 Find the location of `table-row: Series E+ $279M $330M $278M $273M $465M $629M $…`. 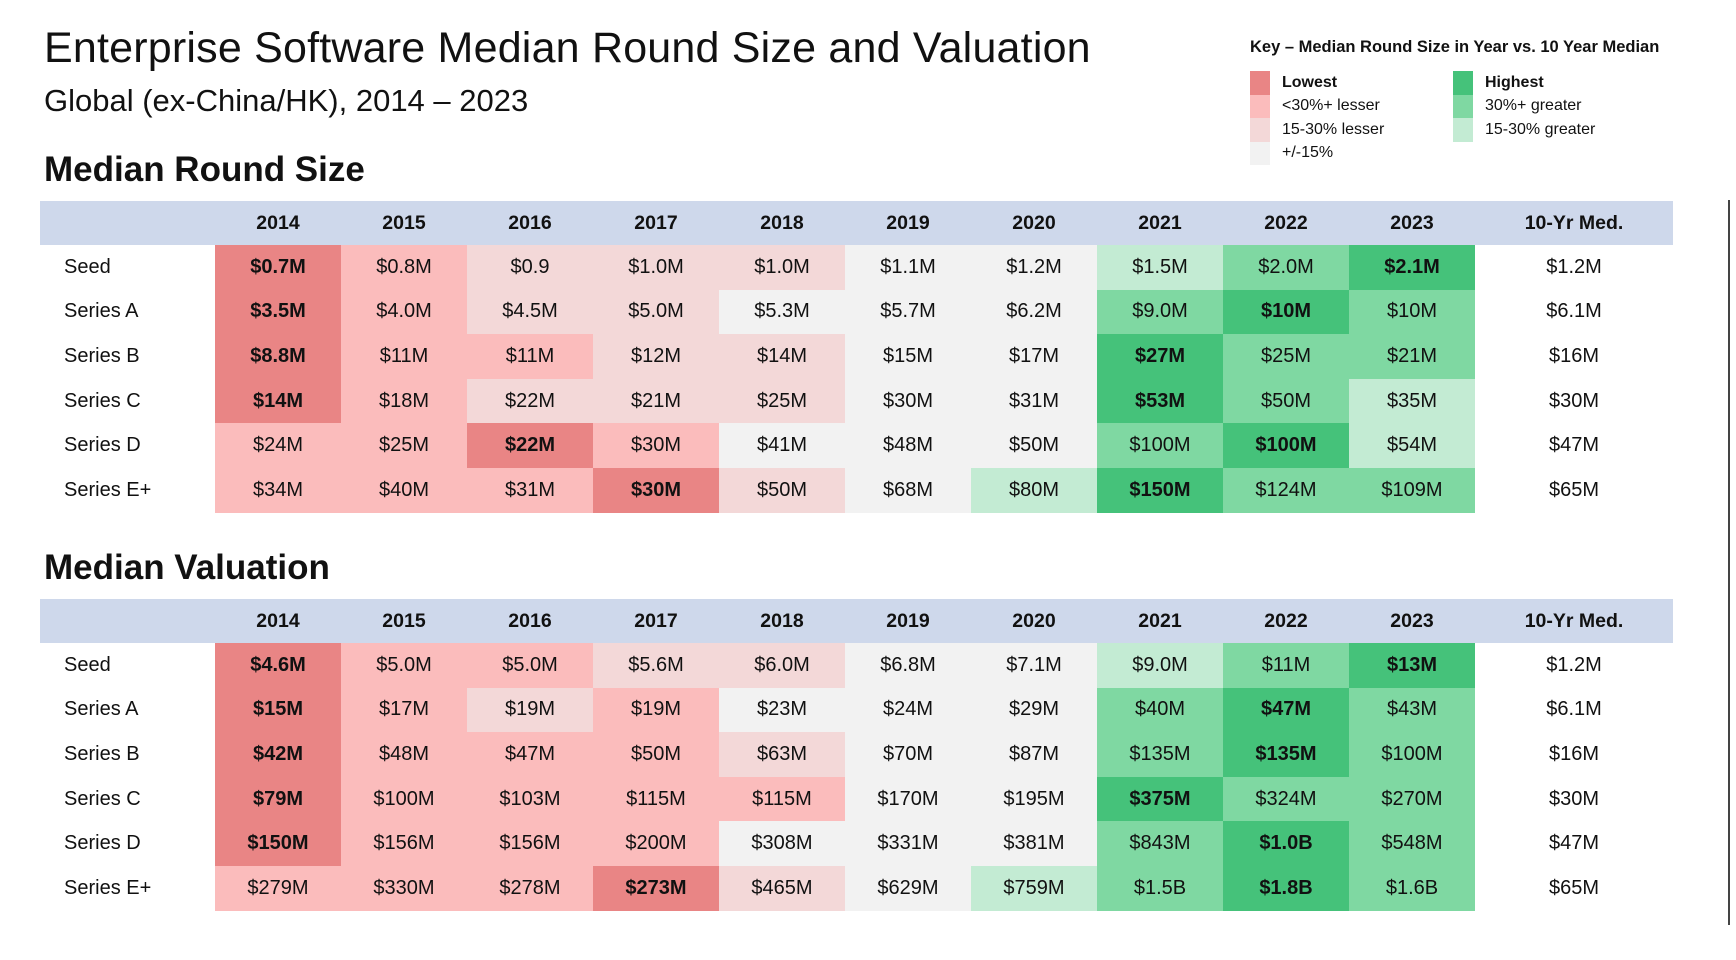

table-row: Series E+ $279M $330M $278M $273M $465M $629M $… is located at coordinates (856, 888).